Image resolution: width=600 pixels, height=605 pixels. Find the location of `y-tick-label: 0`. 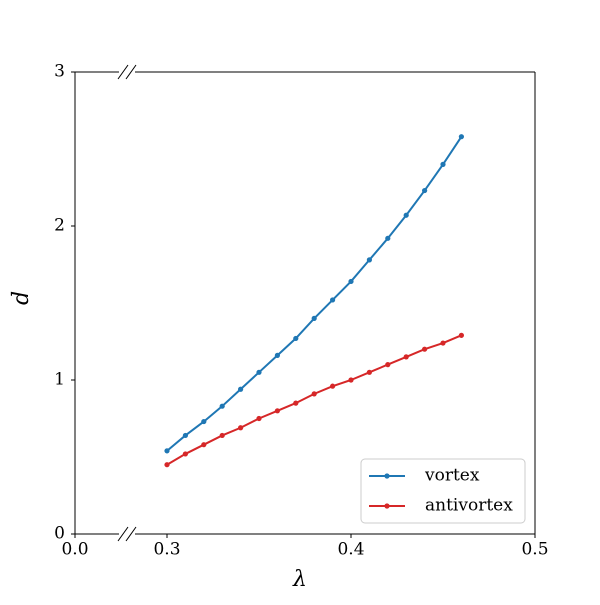

y-tick-label: 0 is located at coordinates (59, 534).